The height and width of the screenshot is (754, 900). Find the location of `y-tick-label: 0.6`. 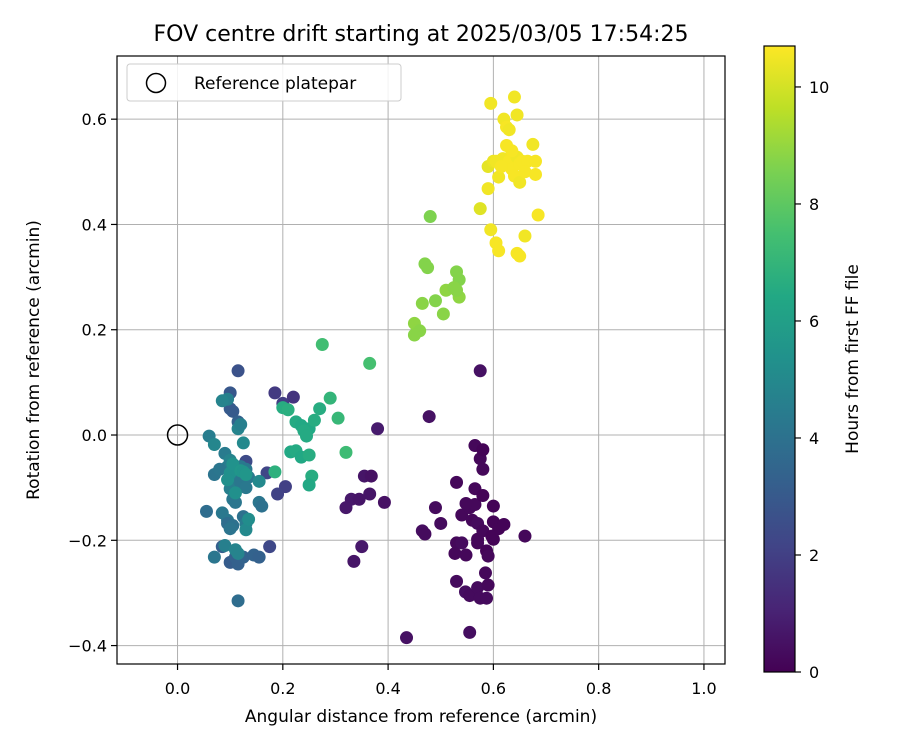

y-tick-label: 0.6 is located at coordinates (94, 119).